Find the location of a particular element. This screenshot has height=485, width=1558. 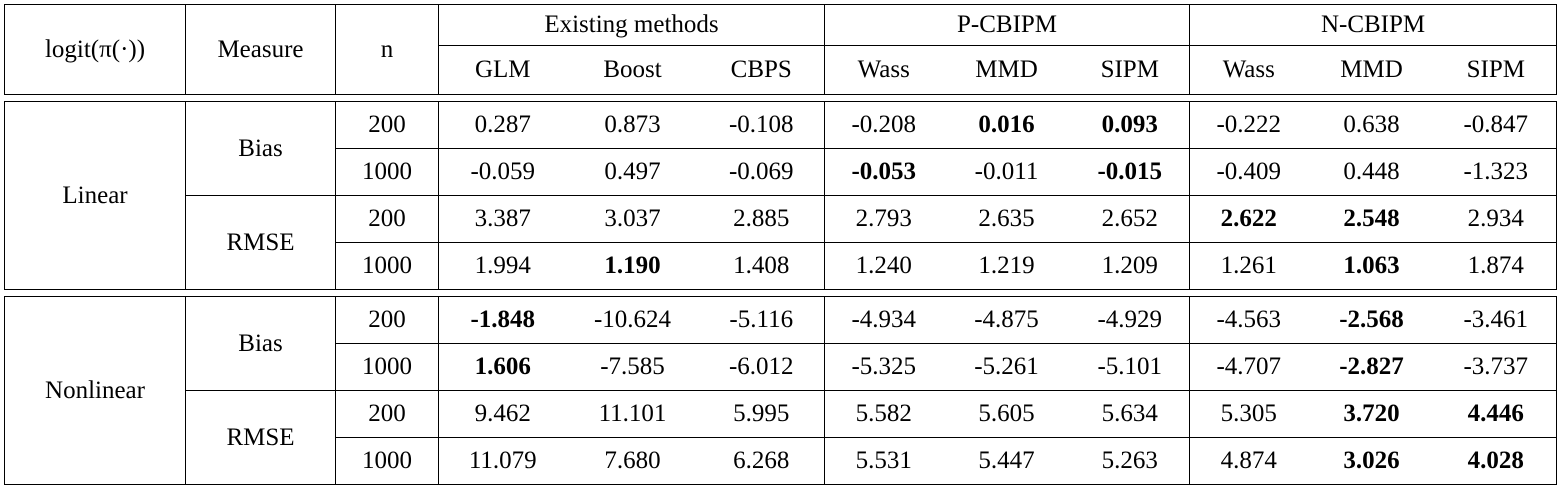

value-cell: -5.325 is located at coordinates (883, 367).